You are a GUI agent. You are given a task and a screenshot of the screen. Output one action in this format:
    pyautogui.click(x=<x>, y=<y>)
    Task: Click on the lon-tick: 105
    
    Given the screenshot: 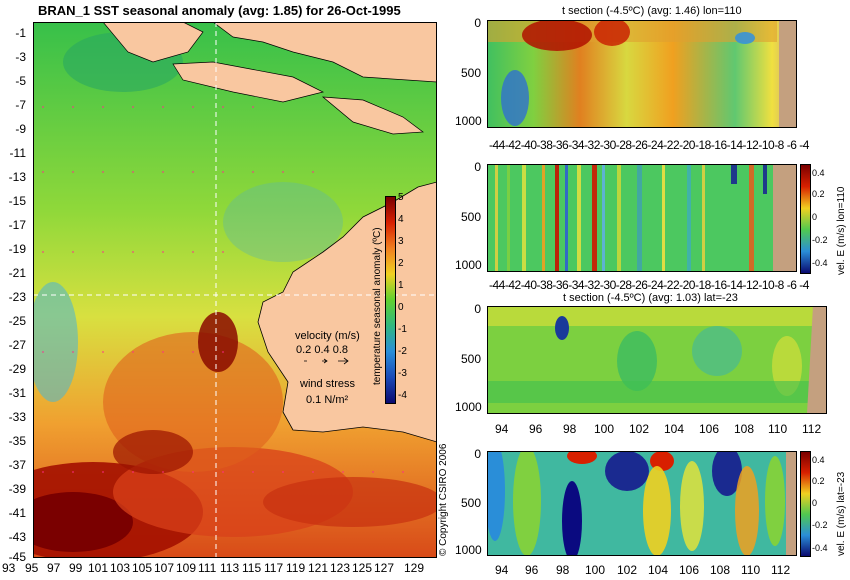 What is the action you would take?
    pyautogui.click(x=142, y=568)
    